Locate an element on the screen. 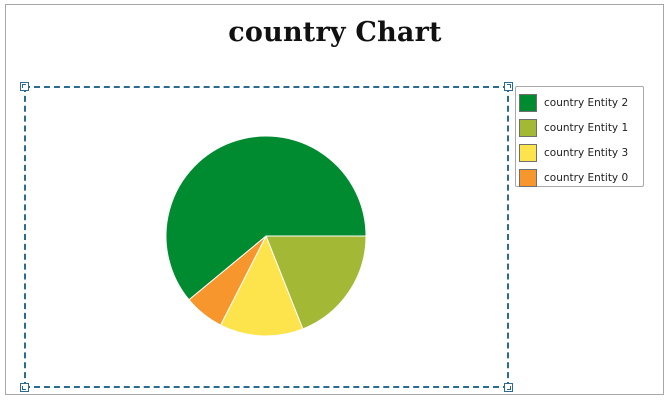  legend-item: country Entity 0 is located at coordinates (579, 177).